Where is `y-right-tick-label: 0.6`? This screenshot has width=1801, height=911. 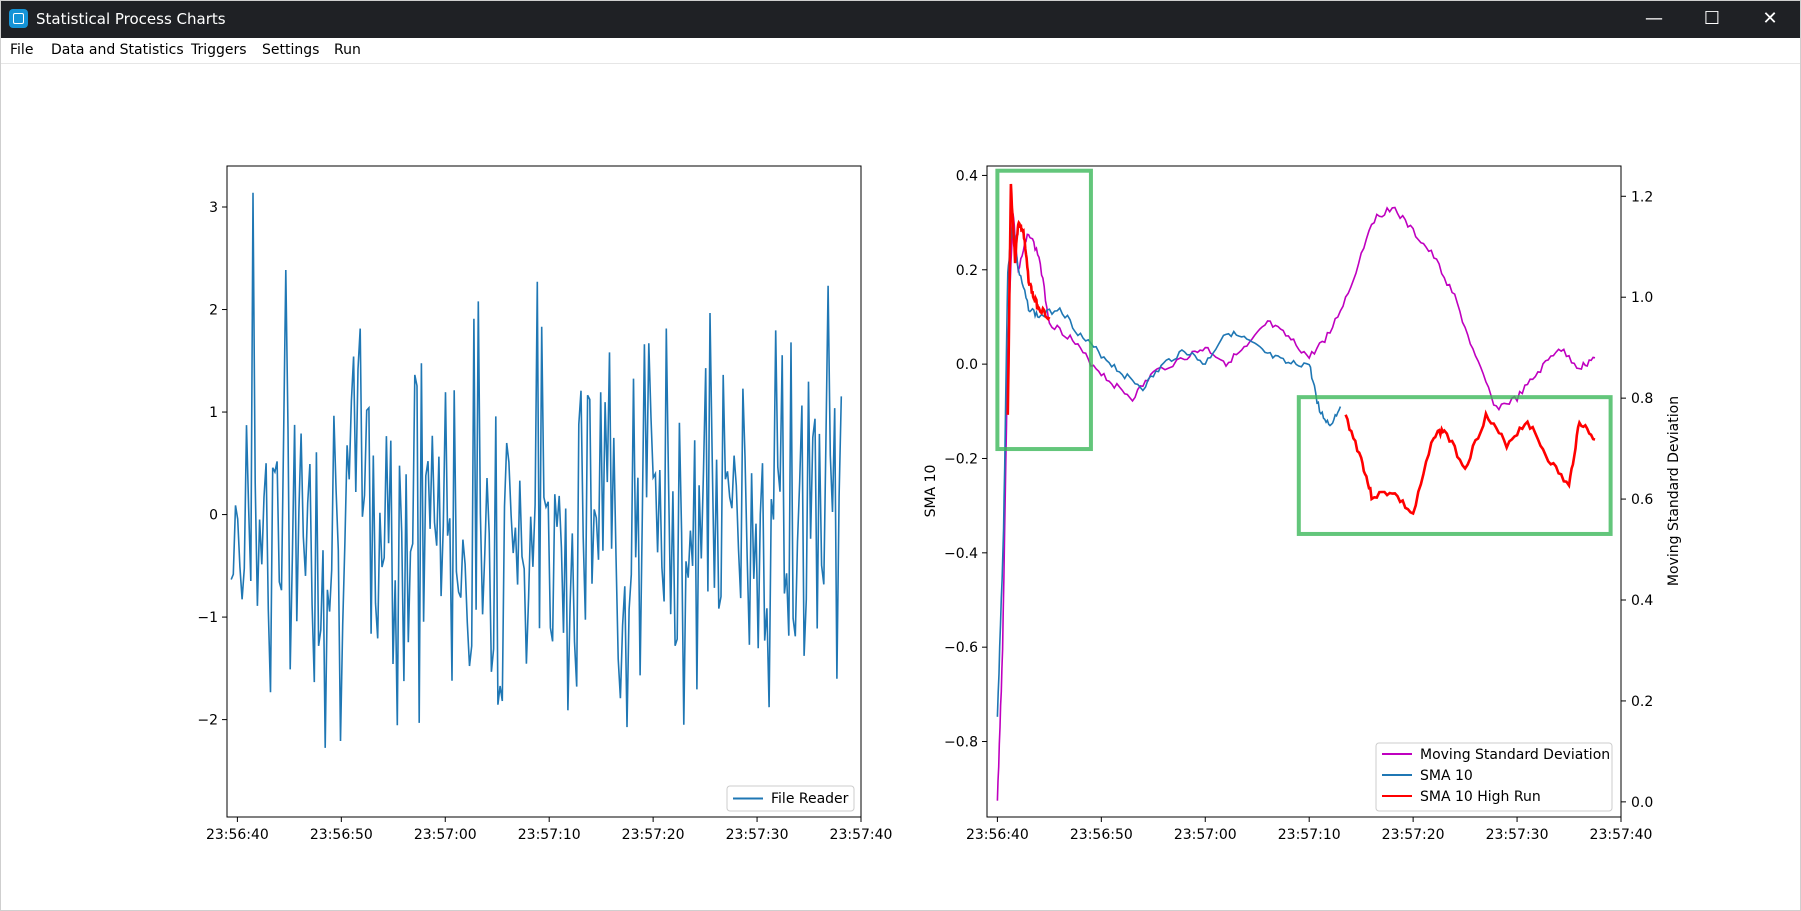 y-right-tick-label: 0.6 is located at coordinates (1642, 500).